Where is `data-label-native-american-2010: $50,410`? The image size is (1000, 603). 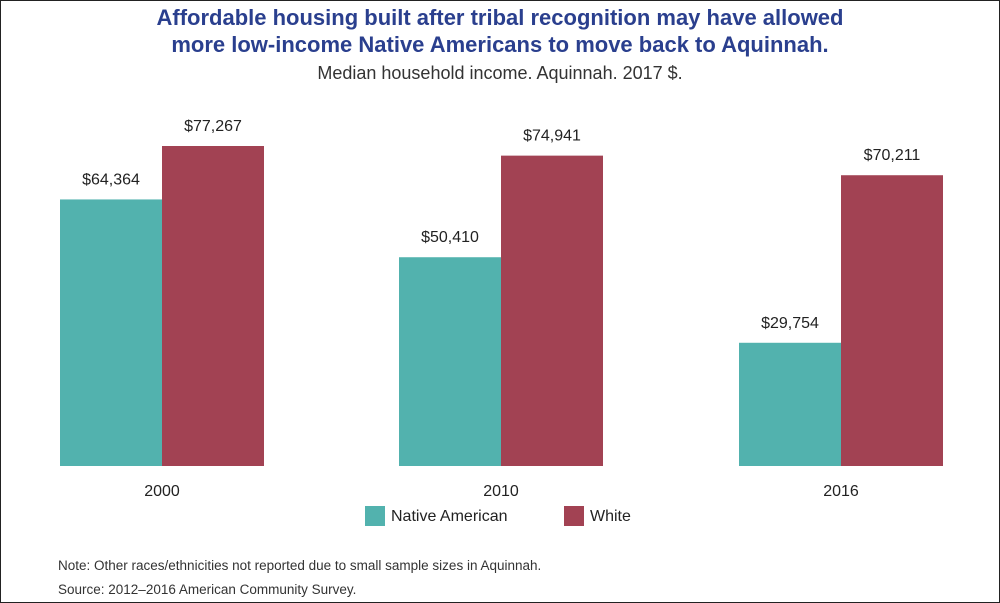
data-label-native-american-2010: $50,410 is located at coordinates (450, 237).